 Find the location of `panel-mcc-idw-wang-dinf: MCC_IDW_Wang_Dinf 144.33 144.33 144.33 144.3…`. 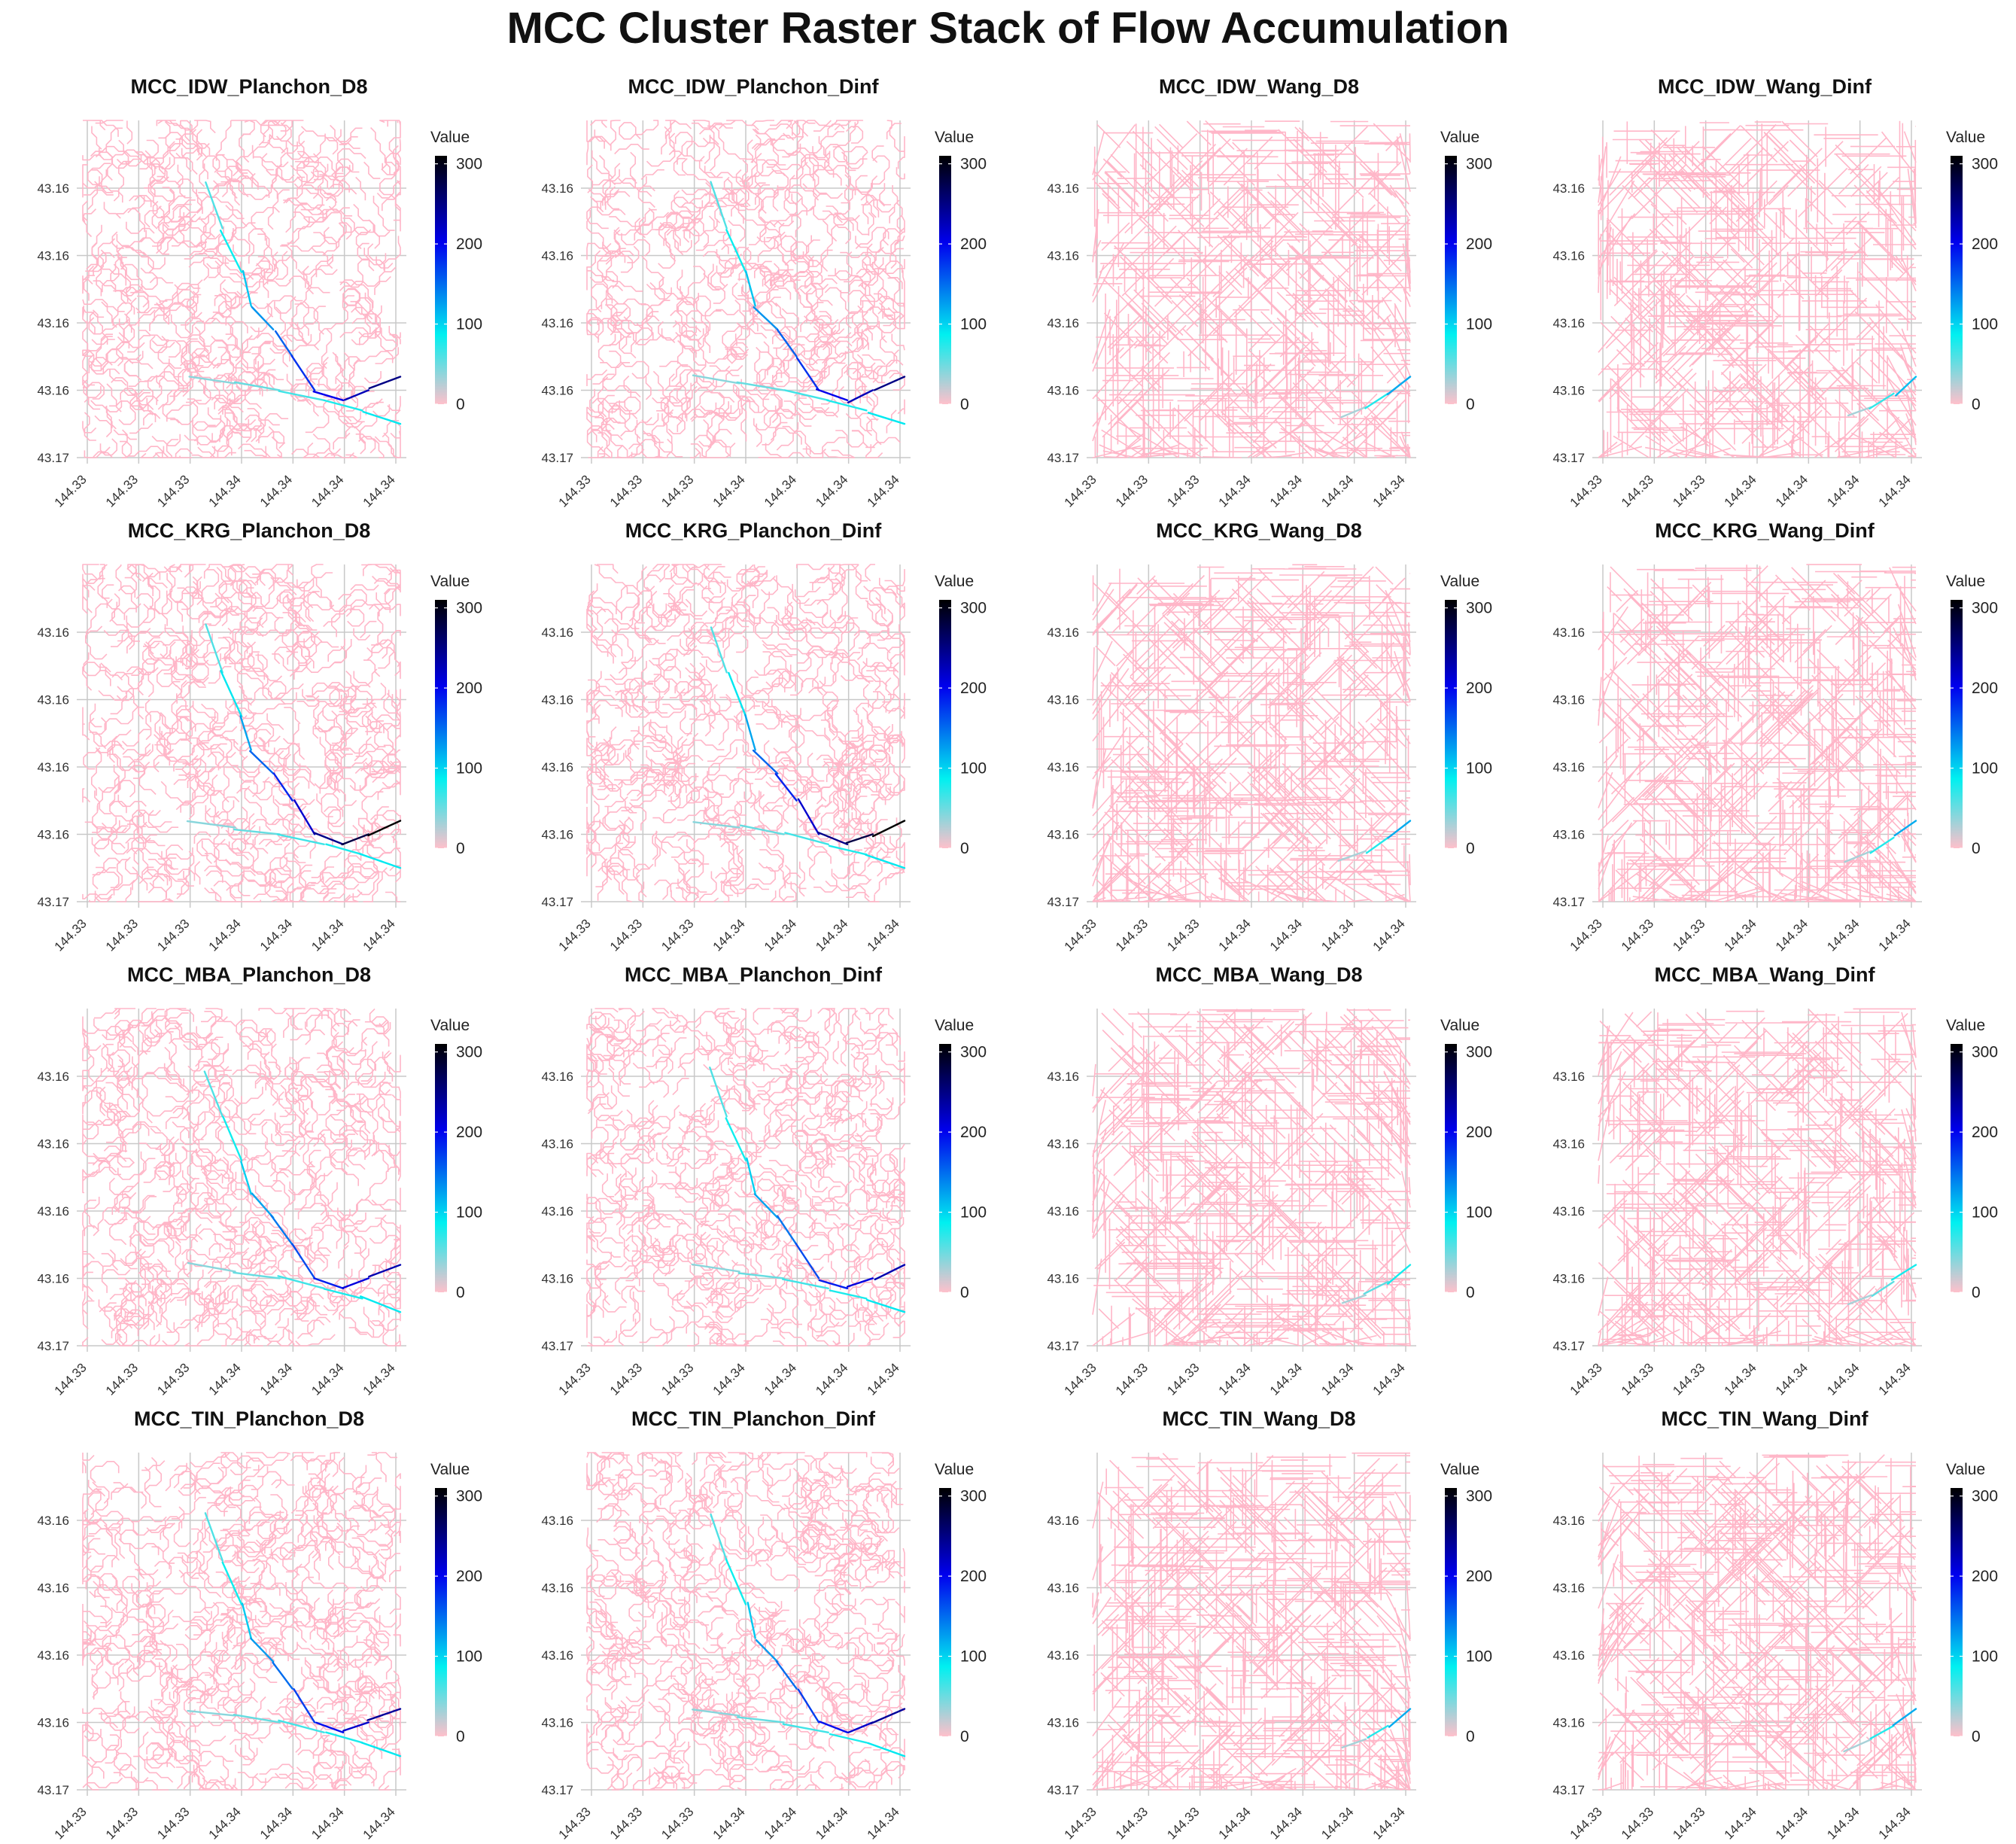

panel-mcc-idw-wang-dinf: MCC_IDW_Wang_Dinf 144.33 144.33 144.33 144.3… is located at coordinates (1766, 290).